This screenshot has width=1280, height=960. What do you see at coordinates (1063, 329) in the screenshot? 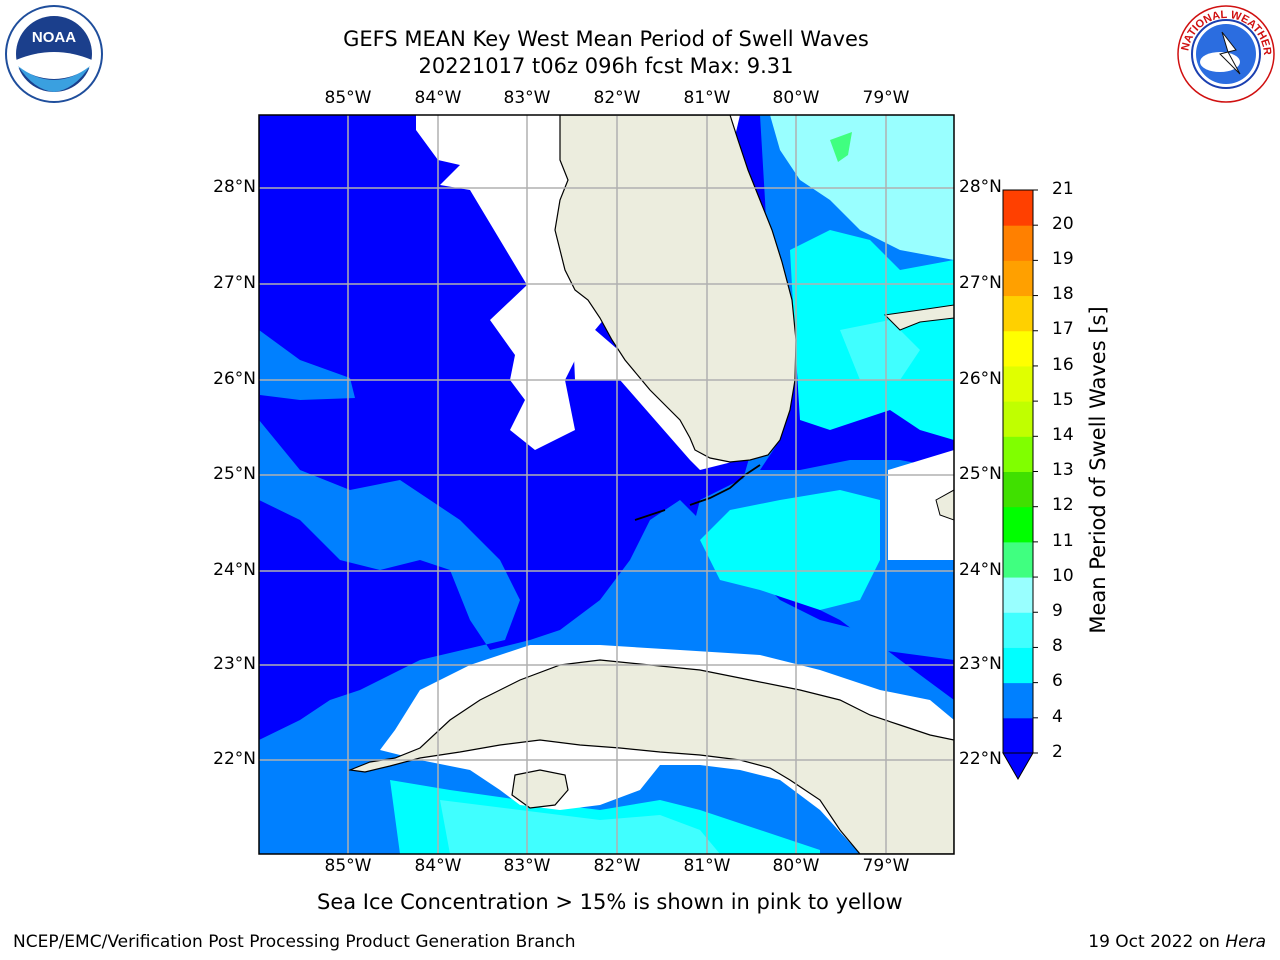
I see `colorbar-tick: 17` at bounding box center [1063, 329].